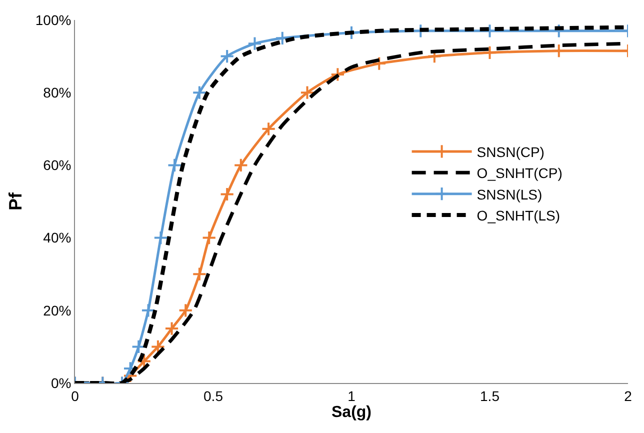  I want to click on x-tick-label: 1, so click(352, 396).